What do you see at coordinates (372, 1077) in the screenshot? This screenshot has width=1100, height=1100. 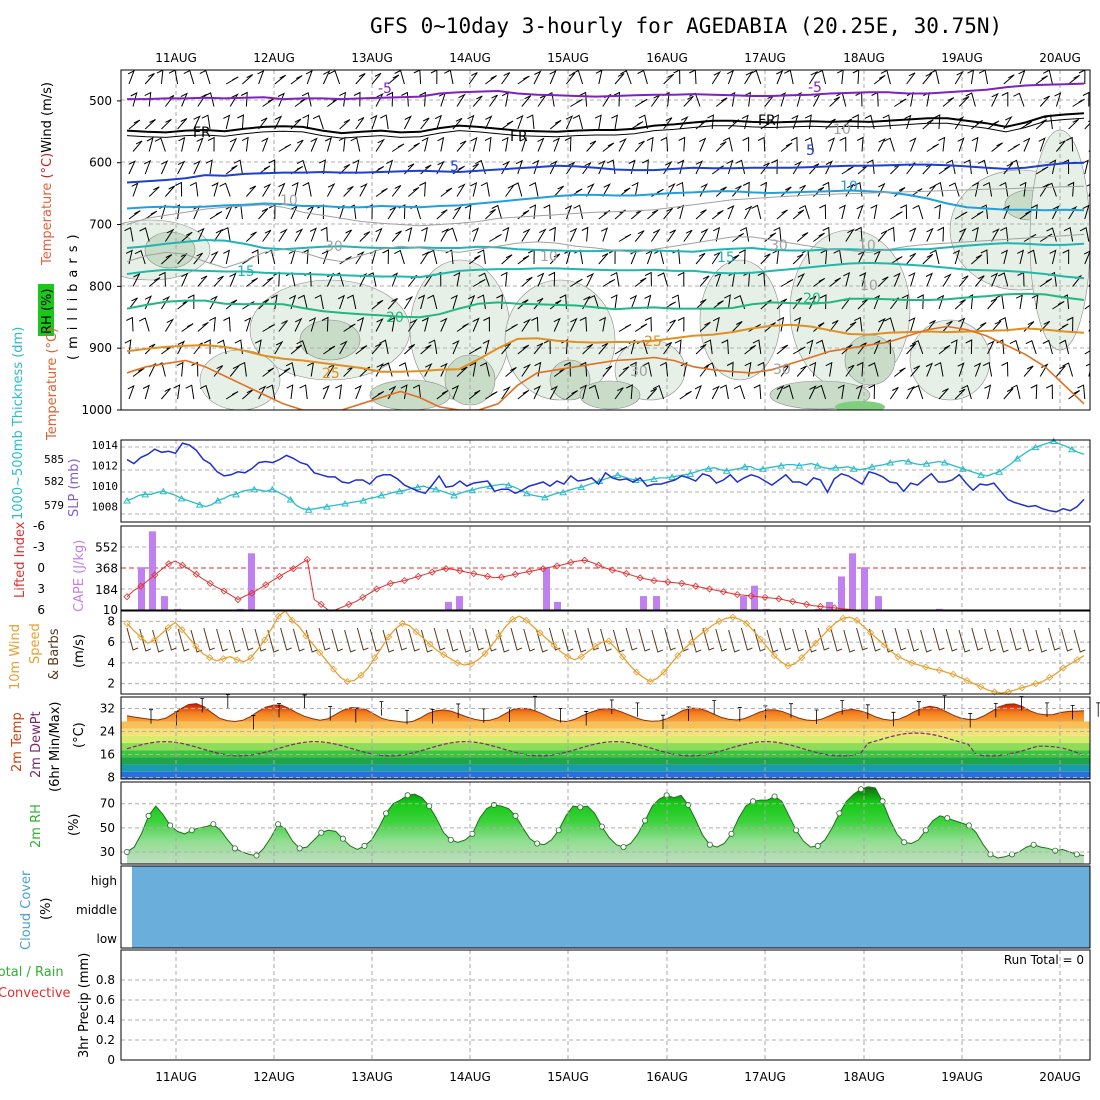 I see `date-label-bottom-13aug: 13AUG` at bounding box center [372, 1077].